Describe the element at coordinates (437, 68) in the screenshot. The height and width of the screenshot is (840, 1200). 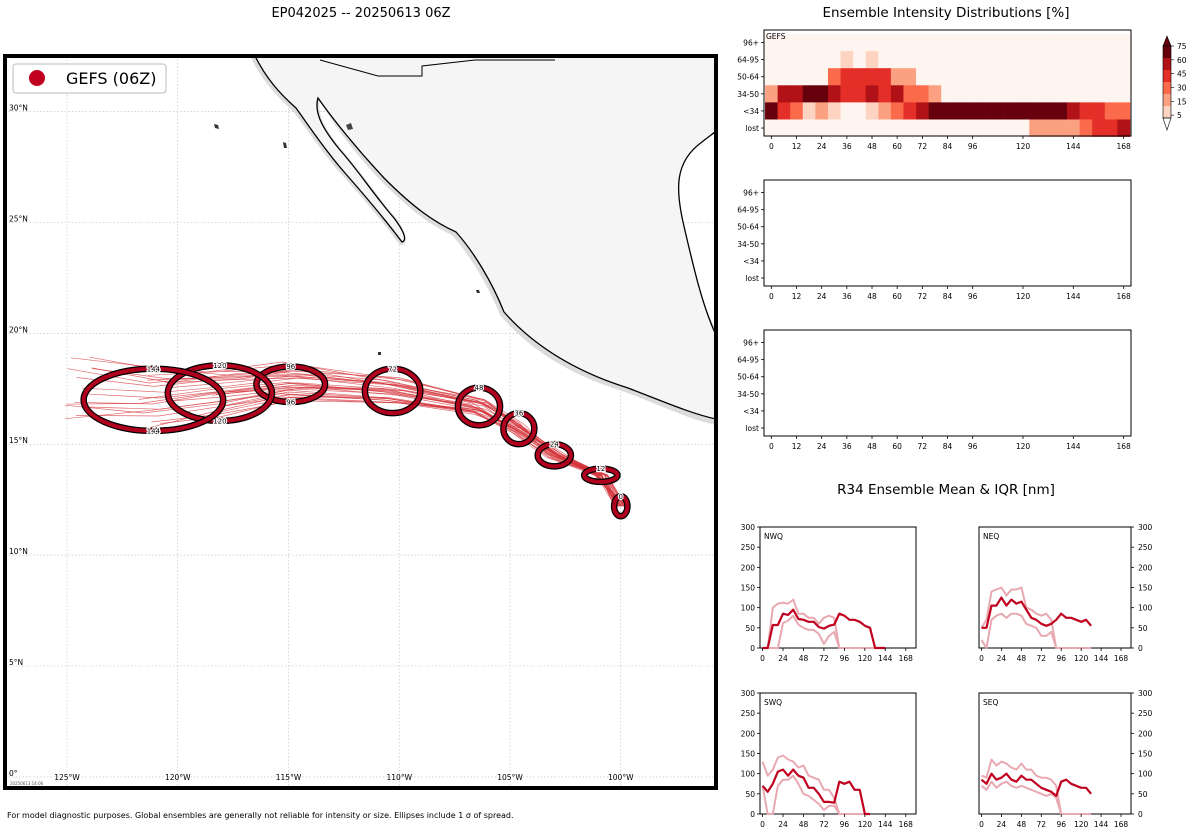
I see `us-border` at that location.